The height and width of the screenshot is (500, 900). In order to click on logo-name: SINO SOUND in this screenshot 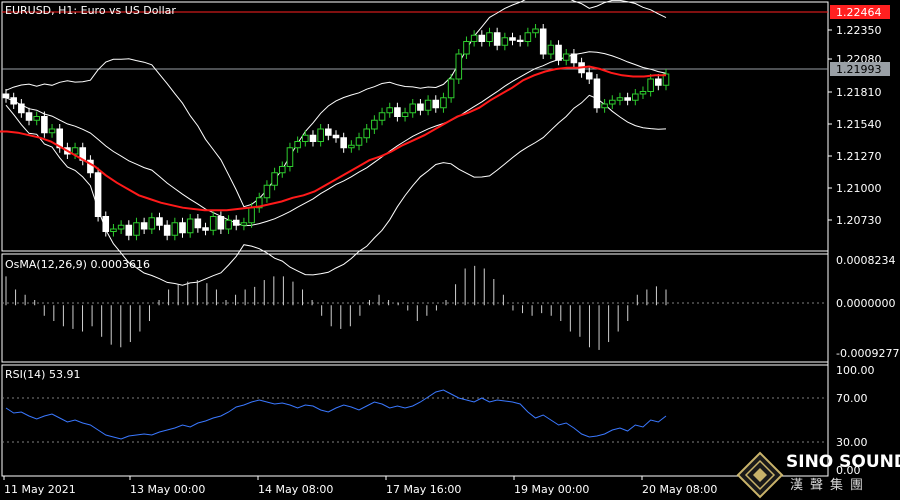, I will do `click(843, 462)`.